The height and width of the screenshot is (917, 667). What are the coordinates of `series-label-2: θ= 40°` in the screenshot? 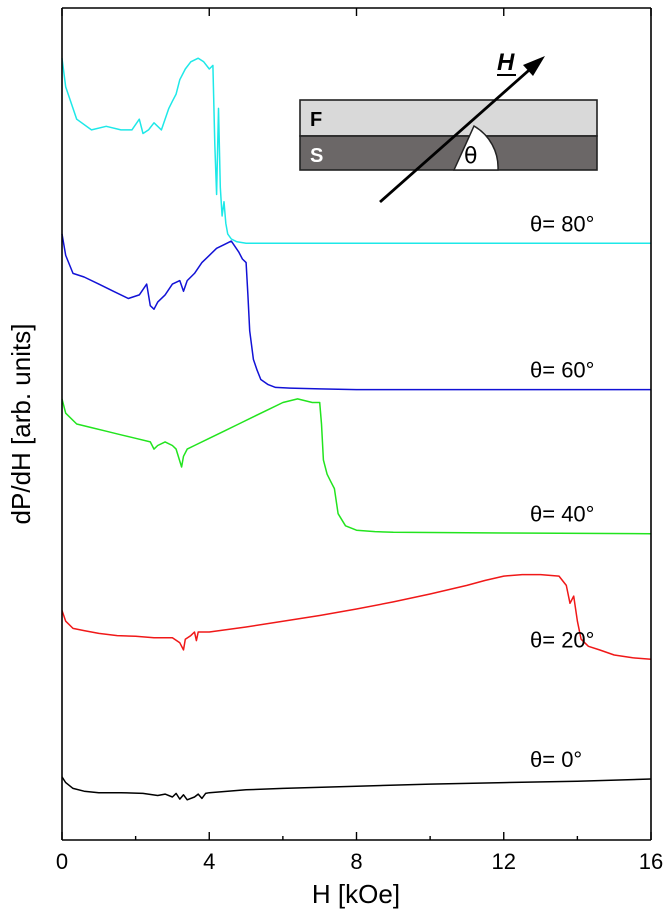 It's located at (562, 514).